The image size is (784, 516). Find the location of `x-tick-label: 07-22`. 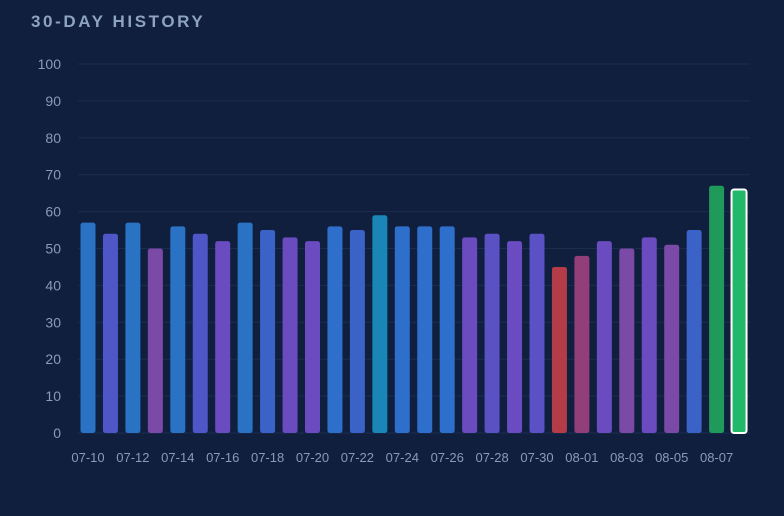

x-tick-label: 07-22 is located at coordinates (357, 457).